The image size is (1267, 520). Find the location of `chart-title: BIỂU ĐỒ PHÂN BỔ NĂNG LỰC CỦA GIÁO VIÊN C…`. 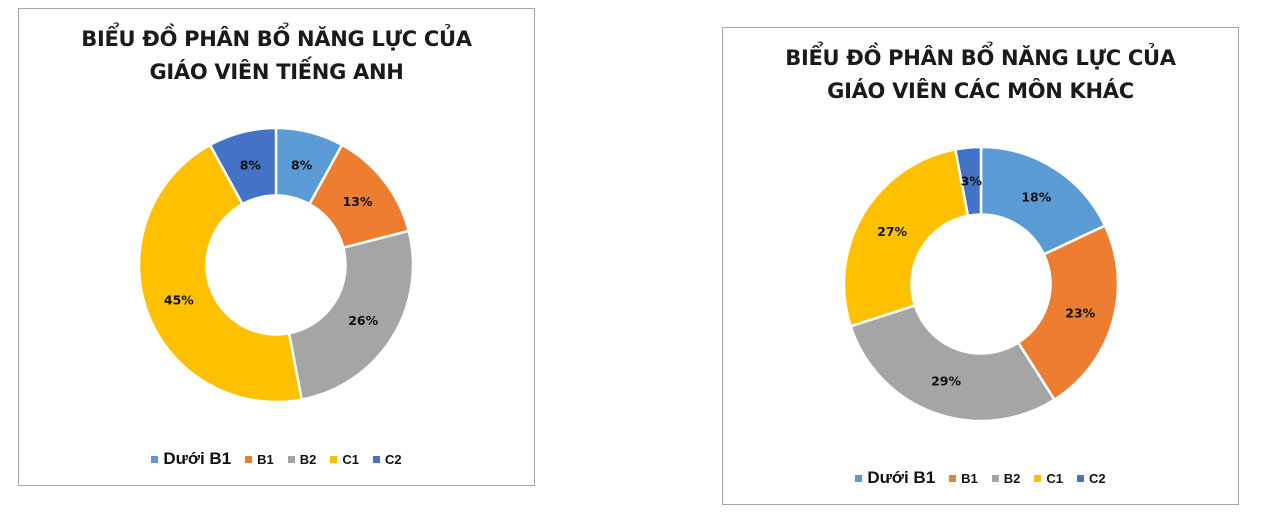

chart-title: BIỂU ĐỒ PHÂN BỔ NĂNG LỰC CỦA GIÁO VIÊN C… is located at coordinates (980, 75).